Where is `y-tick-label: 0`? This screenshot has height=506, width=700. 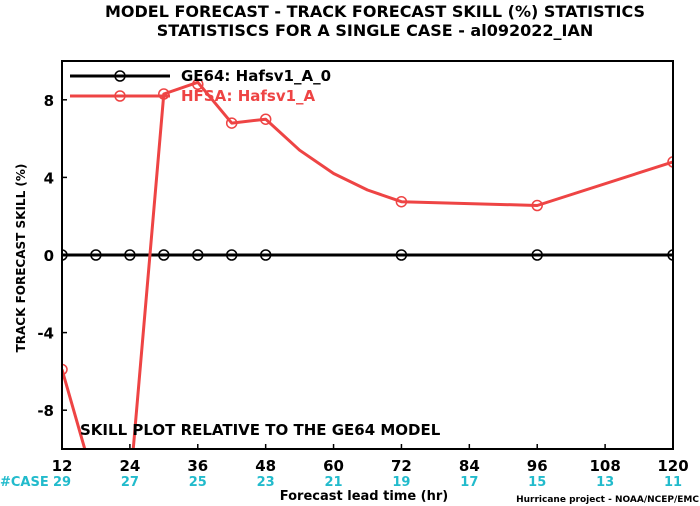
y-tick-label: 0 is located at coordinates (49, 256).